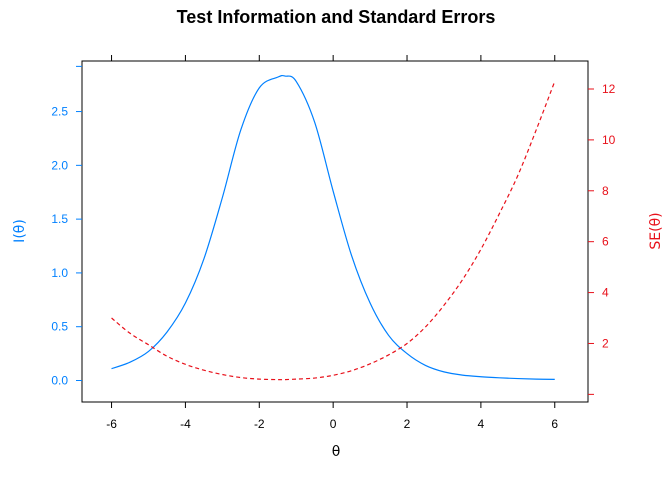 This screenshot has height=480, width=672. What do you see at coordinates (59, 219) in the screenshot?
I see `y-tick-label-left: 1.5` at bounding box center [59, 219].